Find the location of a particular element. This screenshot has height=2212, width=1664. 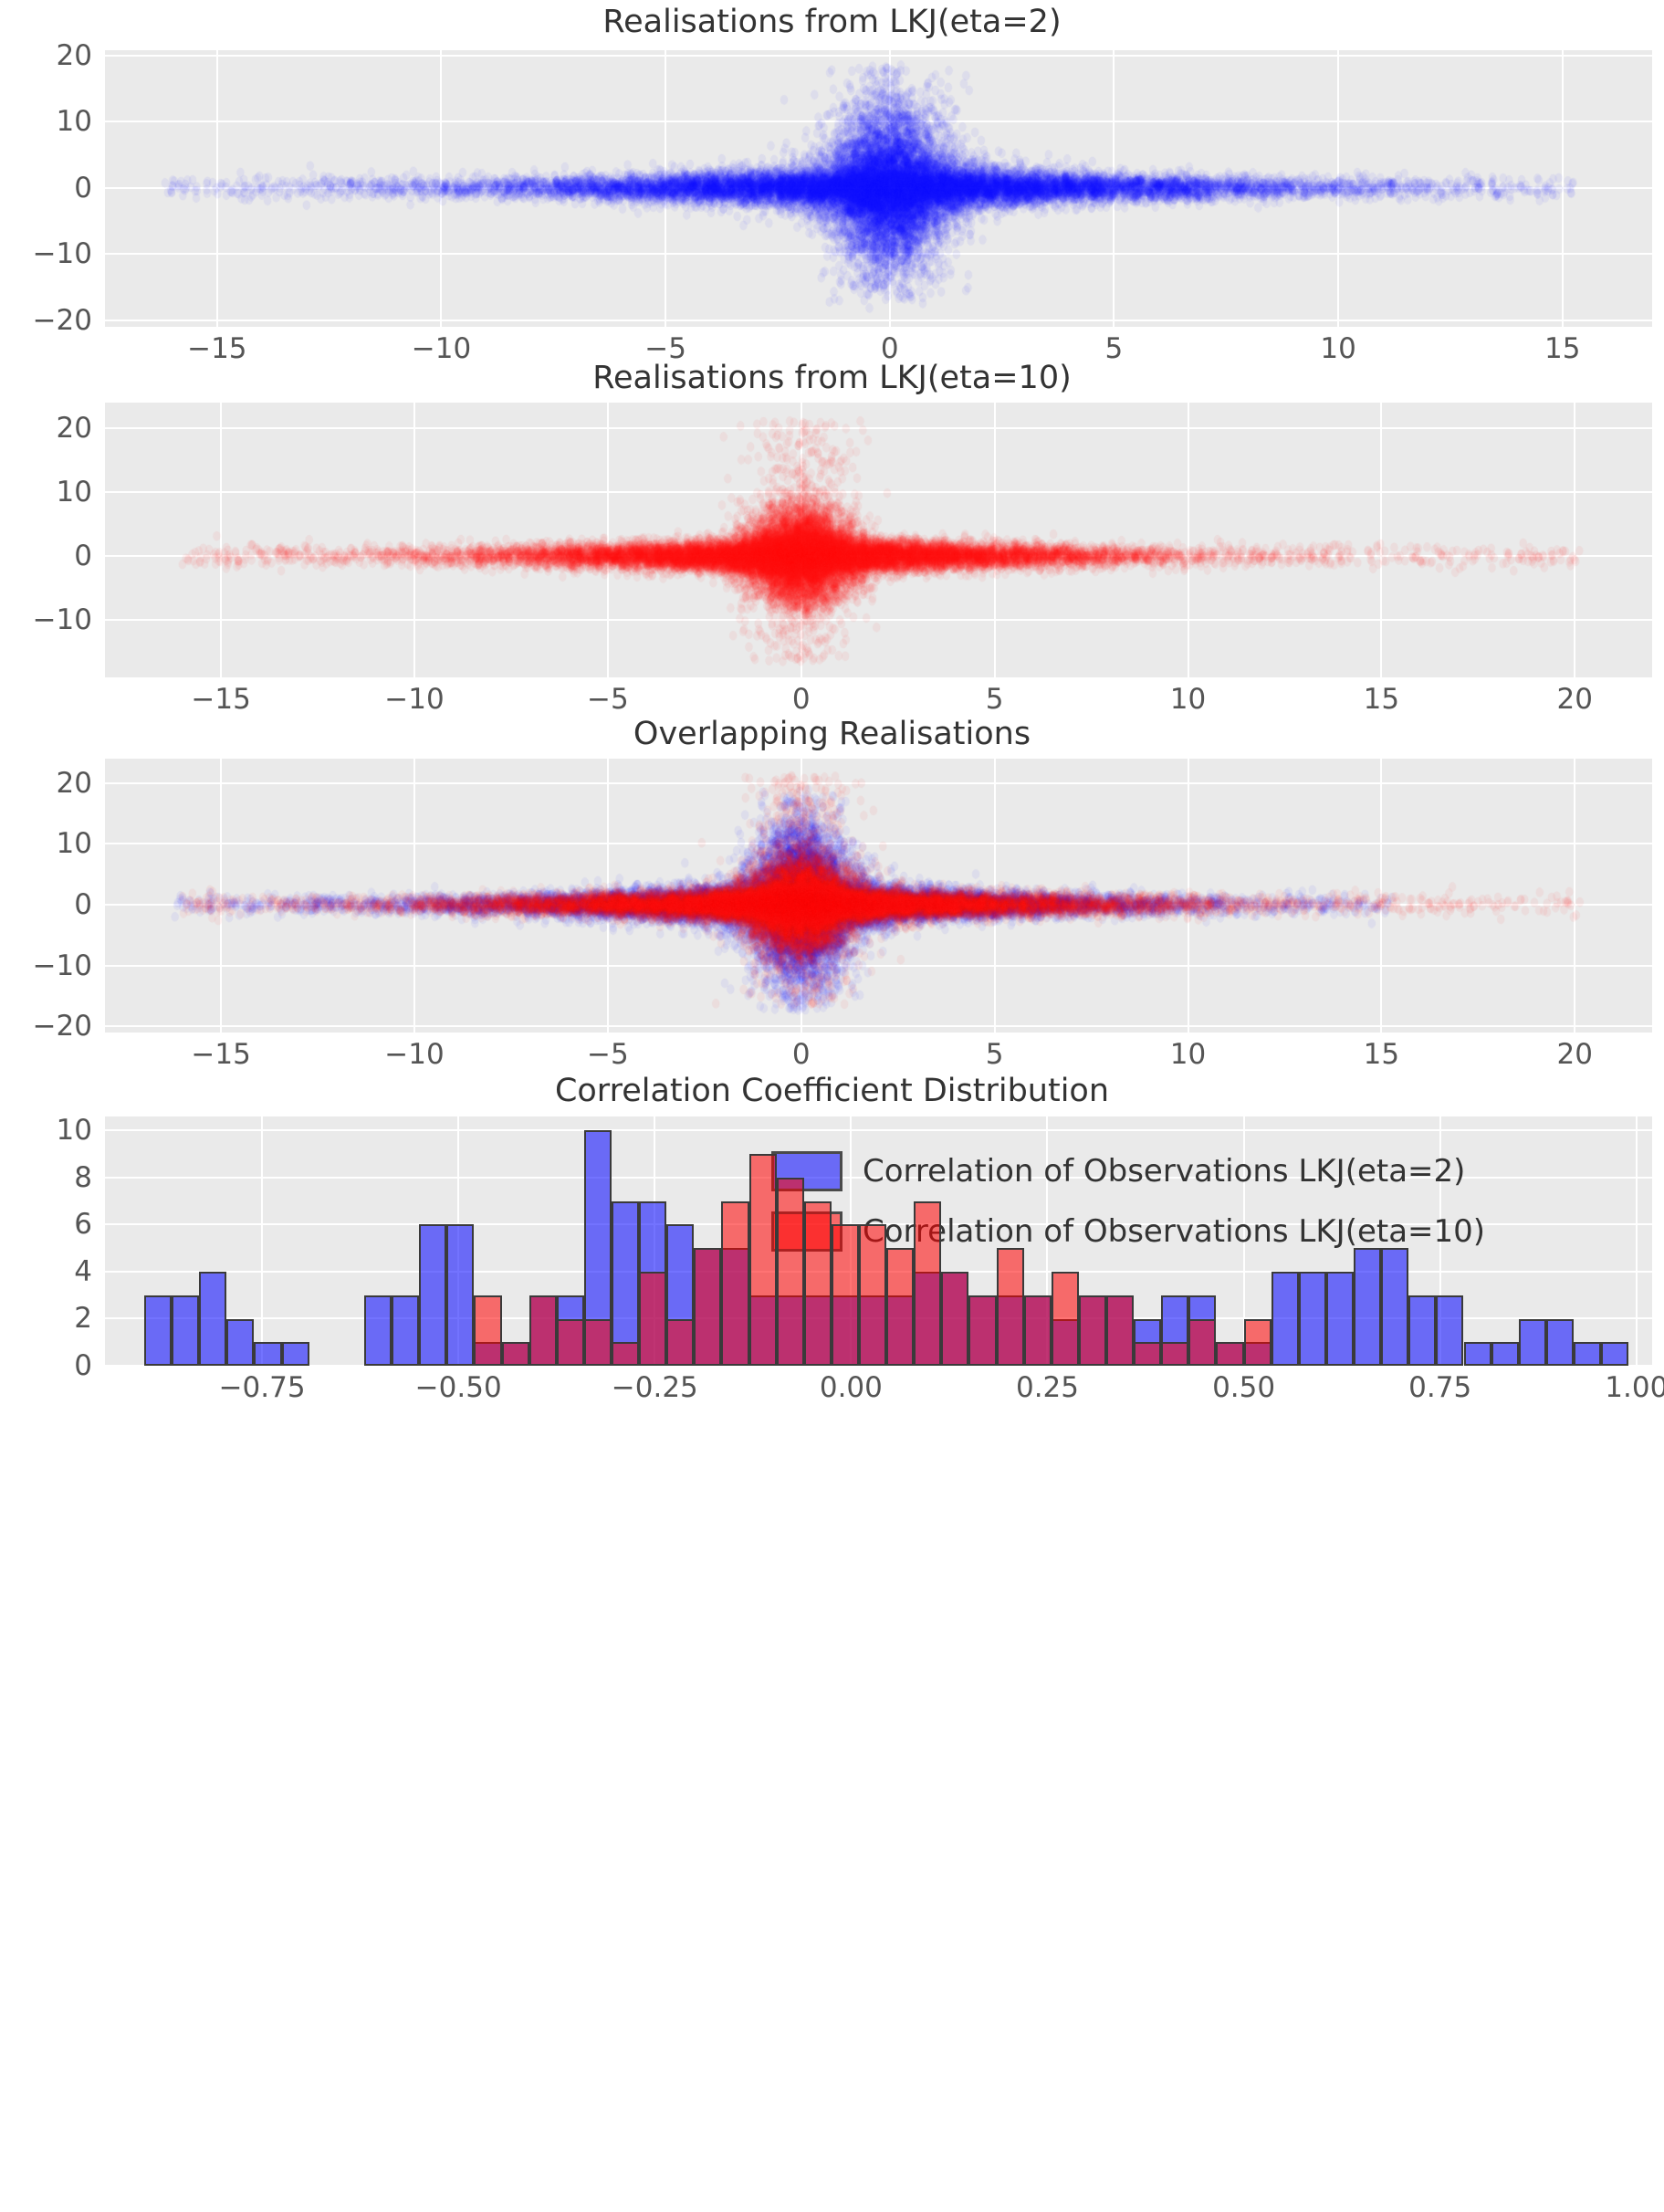

x-tick-label: 0.75 is located at coordinates (1440, 1387).